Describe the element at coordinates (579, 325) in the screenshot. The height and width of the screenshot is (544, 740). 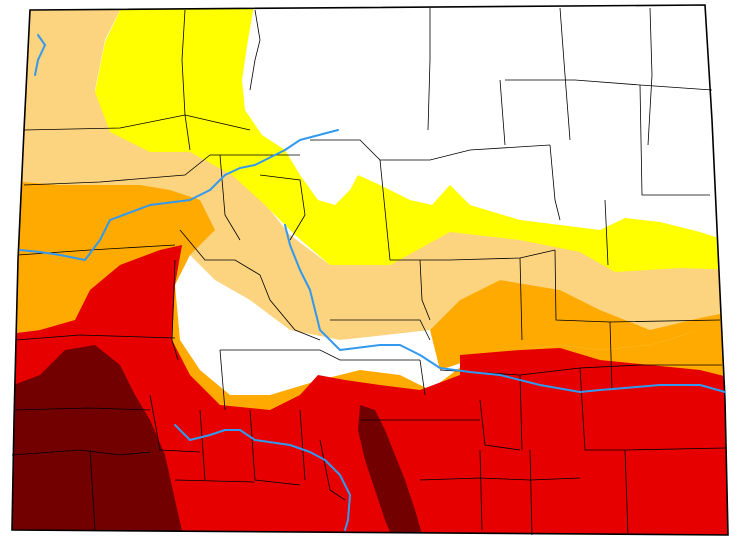
I see `zone-d2-east` at that location.